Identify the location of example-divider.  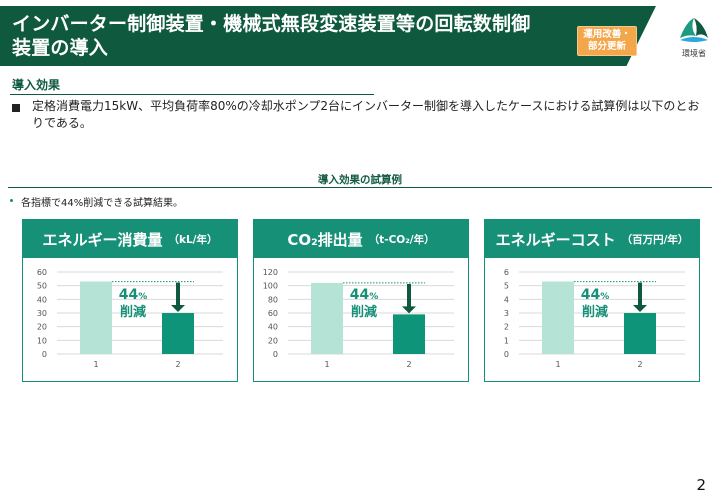
(360, 187).